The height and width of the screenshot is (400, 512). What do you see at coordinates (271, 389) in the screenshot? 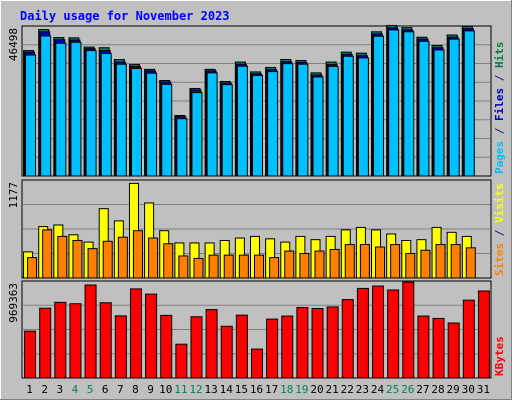
I see `x-tick-label-17: 17` at bounding box center [271, 389].